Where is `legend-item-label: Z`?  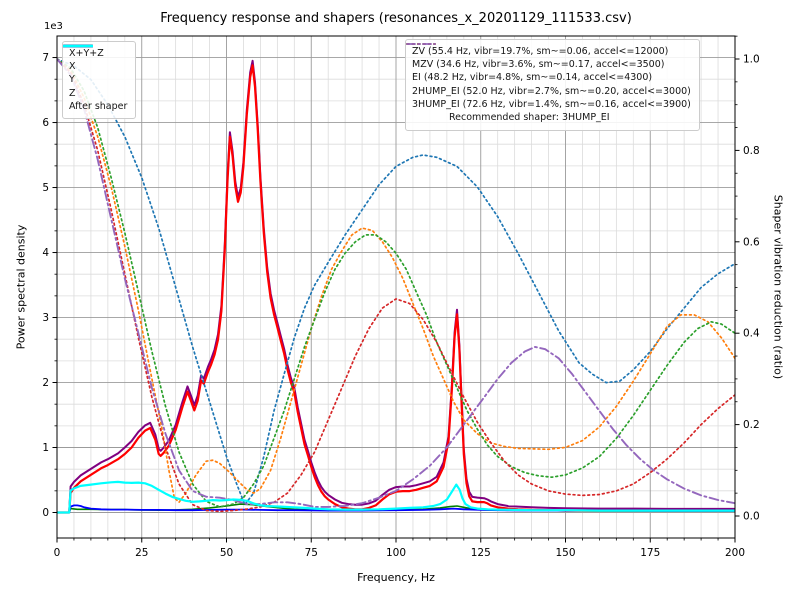
legend-item-label: Z is located at coordinates (72, 93).